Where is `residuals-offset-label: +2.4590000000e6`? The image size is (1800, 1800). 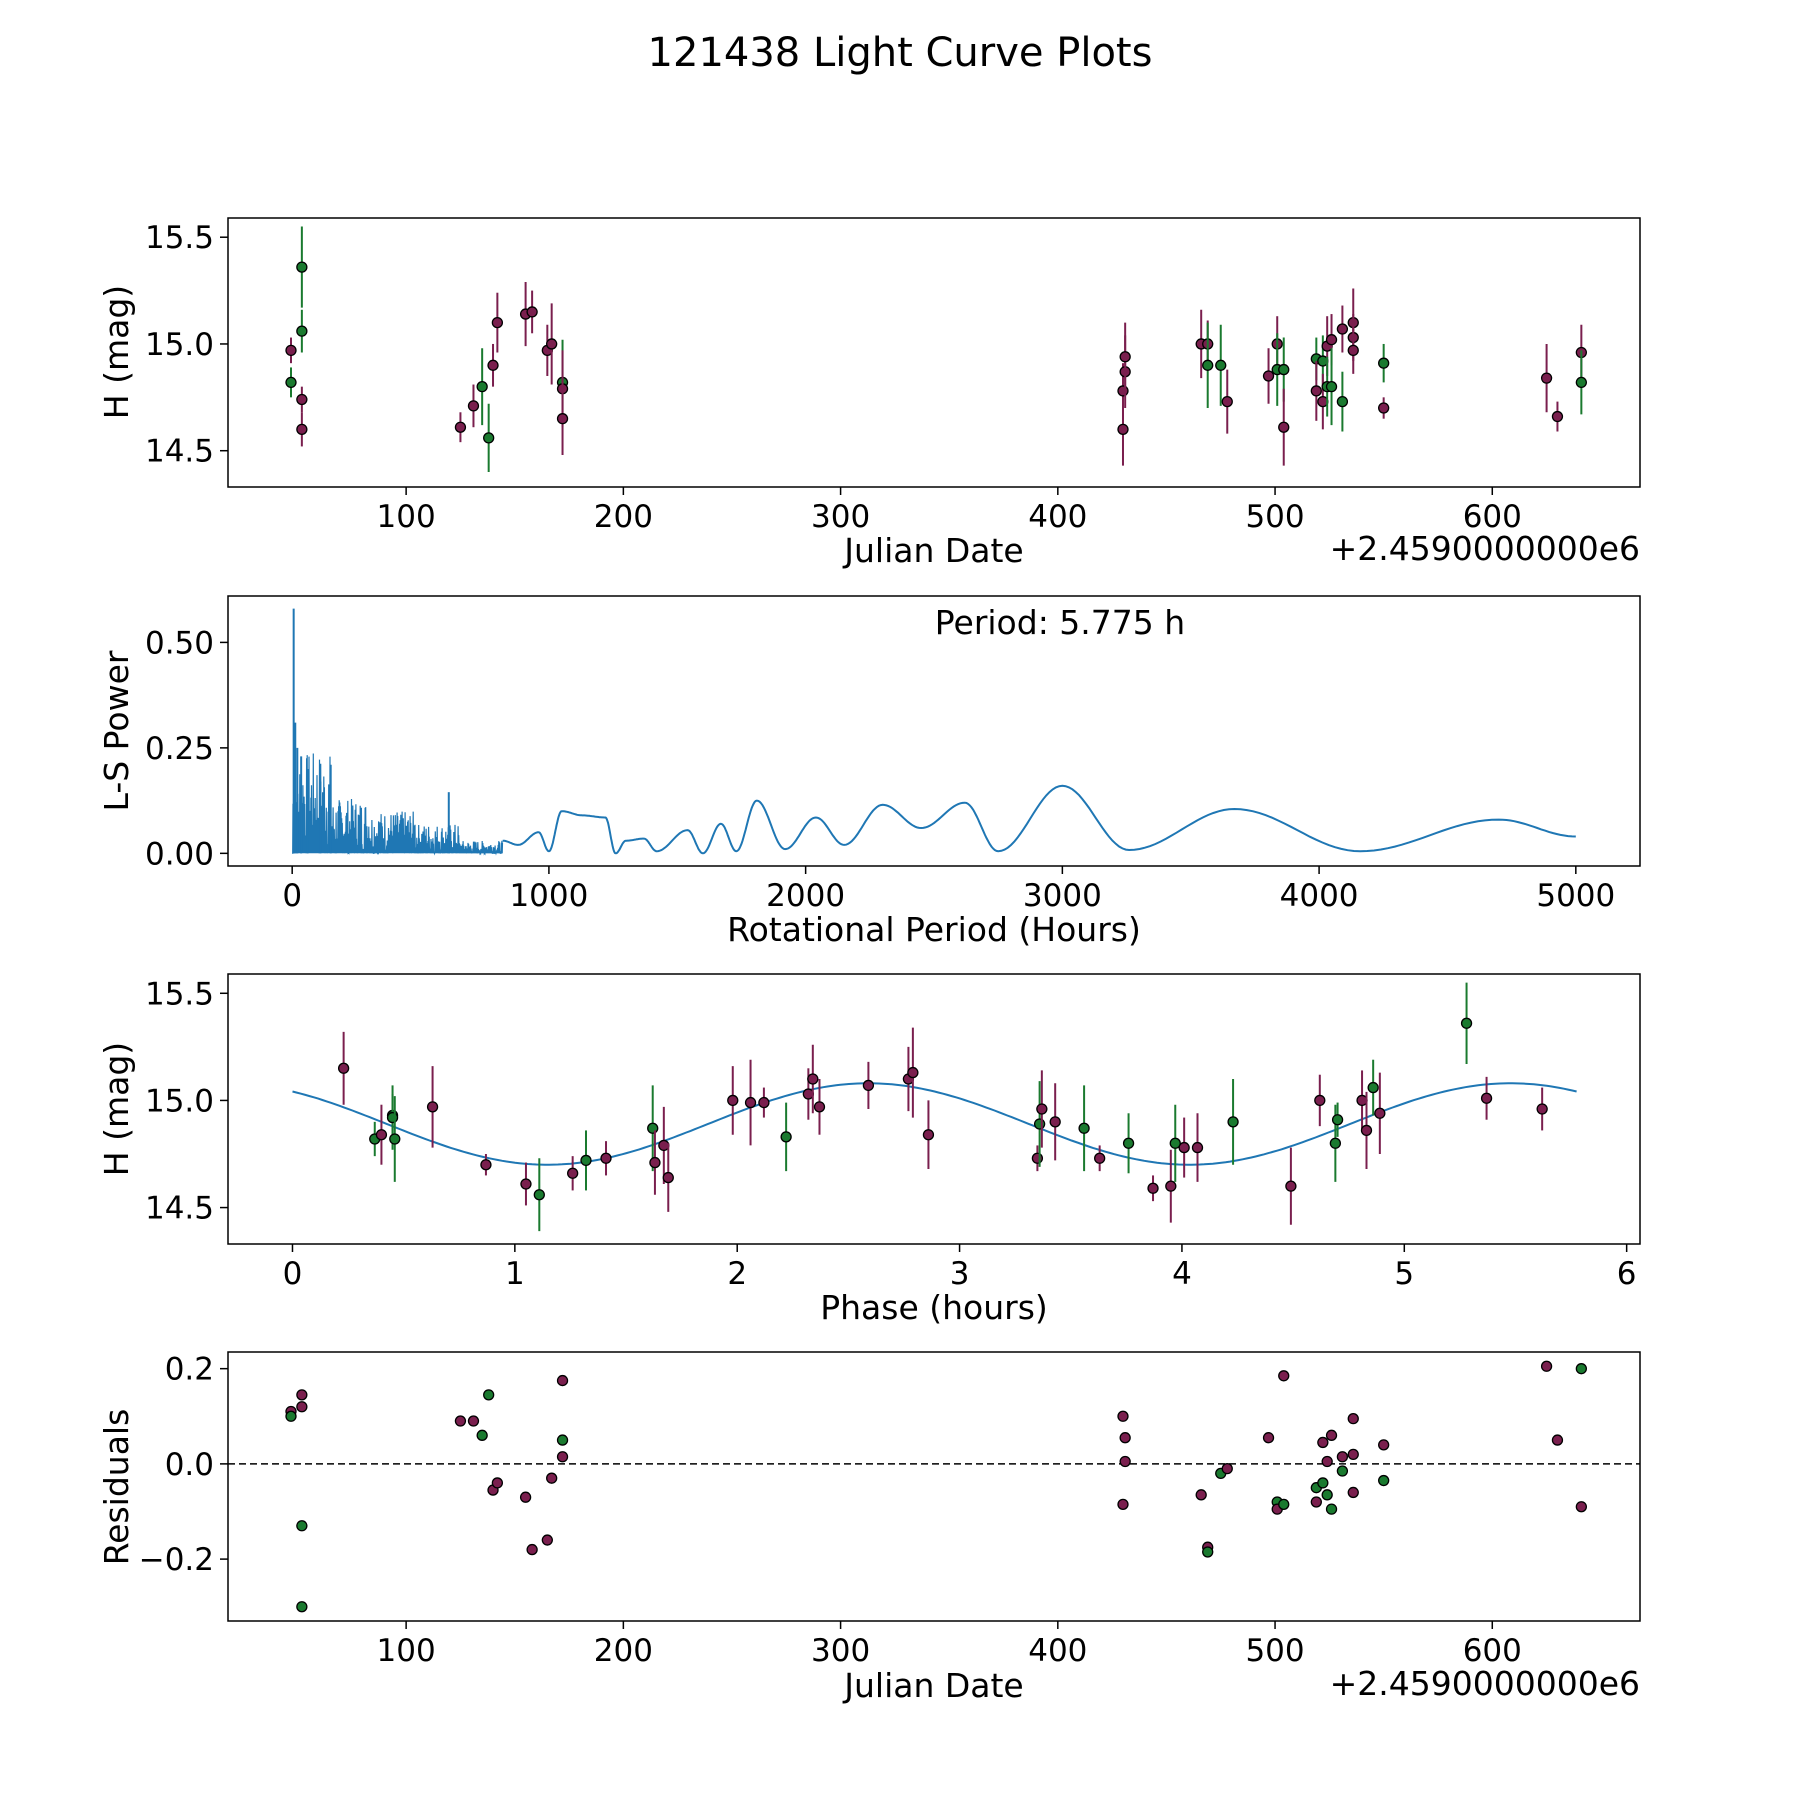
residuals-offset-label: +2.4590000000e6 is located at coordinates (1485, 1683).